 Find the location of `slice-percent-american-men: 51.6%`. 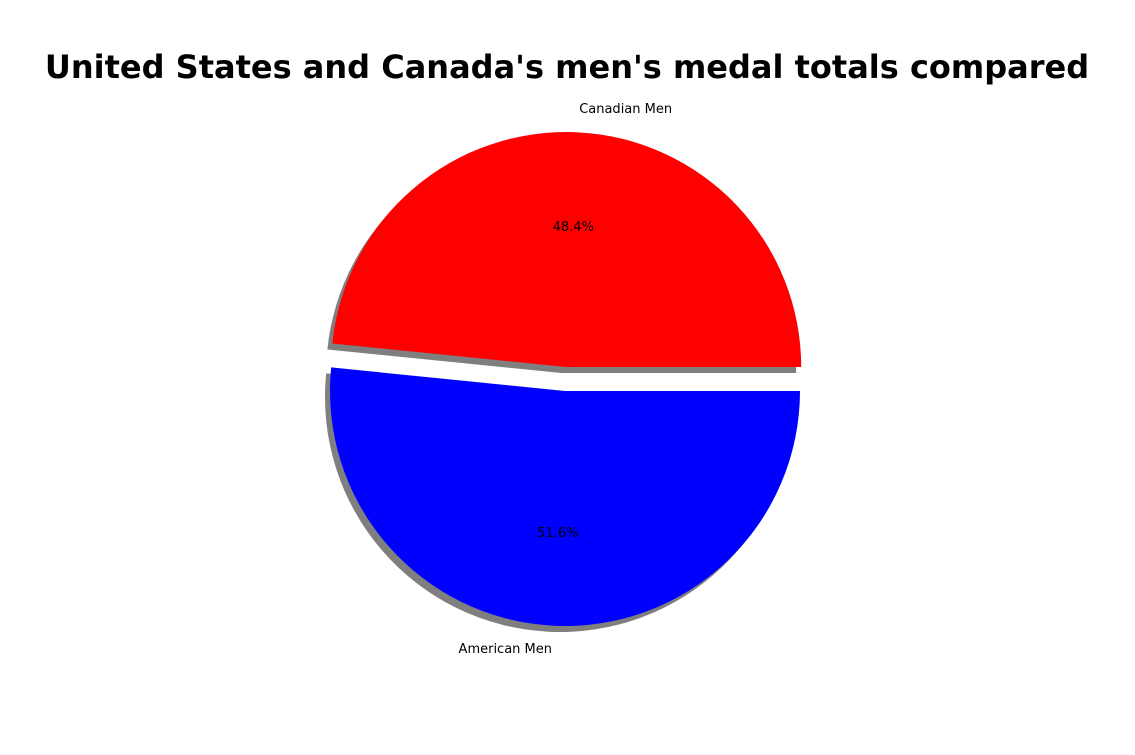

slice-percent-american-men: 51.6% is located at coordinates (557, 533).